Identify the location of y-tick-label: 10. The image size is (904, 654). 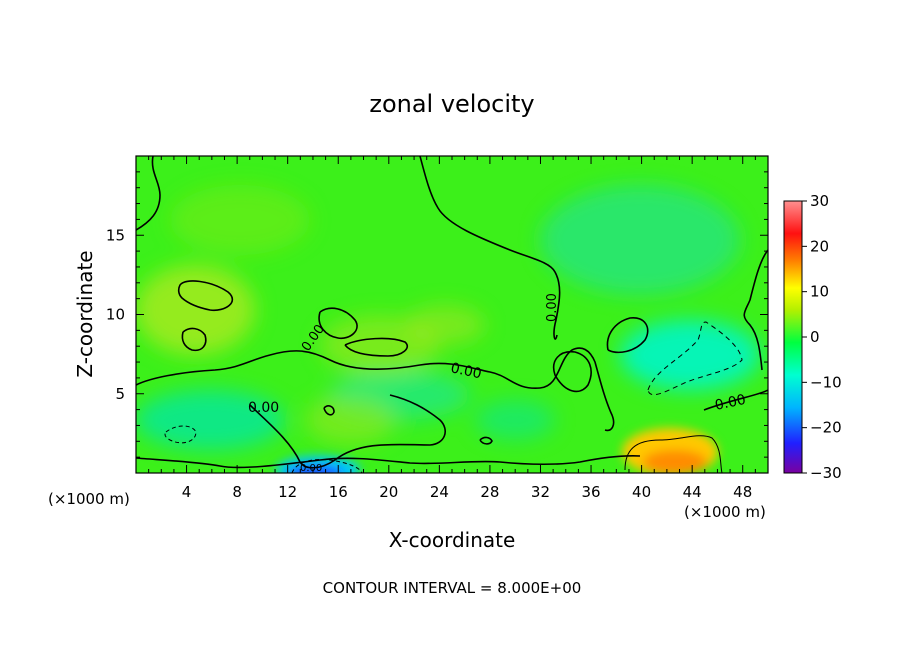
(115, 315).